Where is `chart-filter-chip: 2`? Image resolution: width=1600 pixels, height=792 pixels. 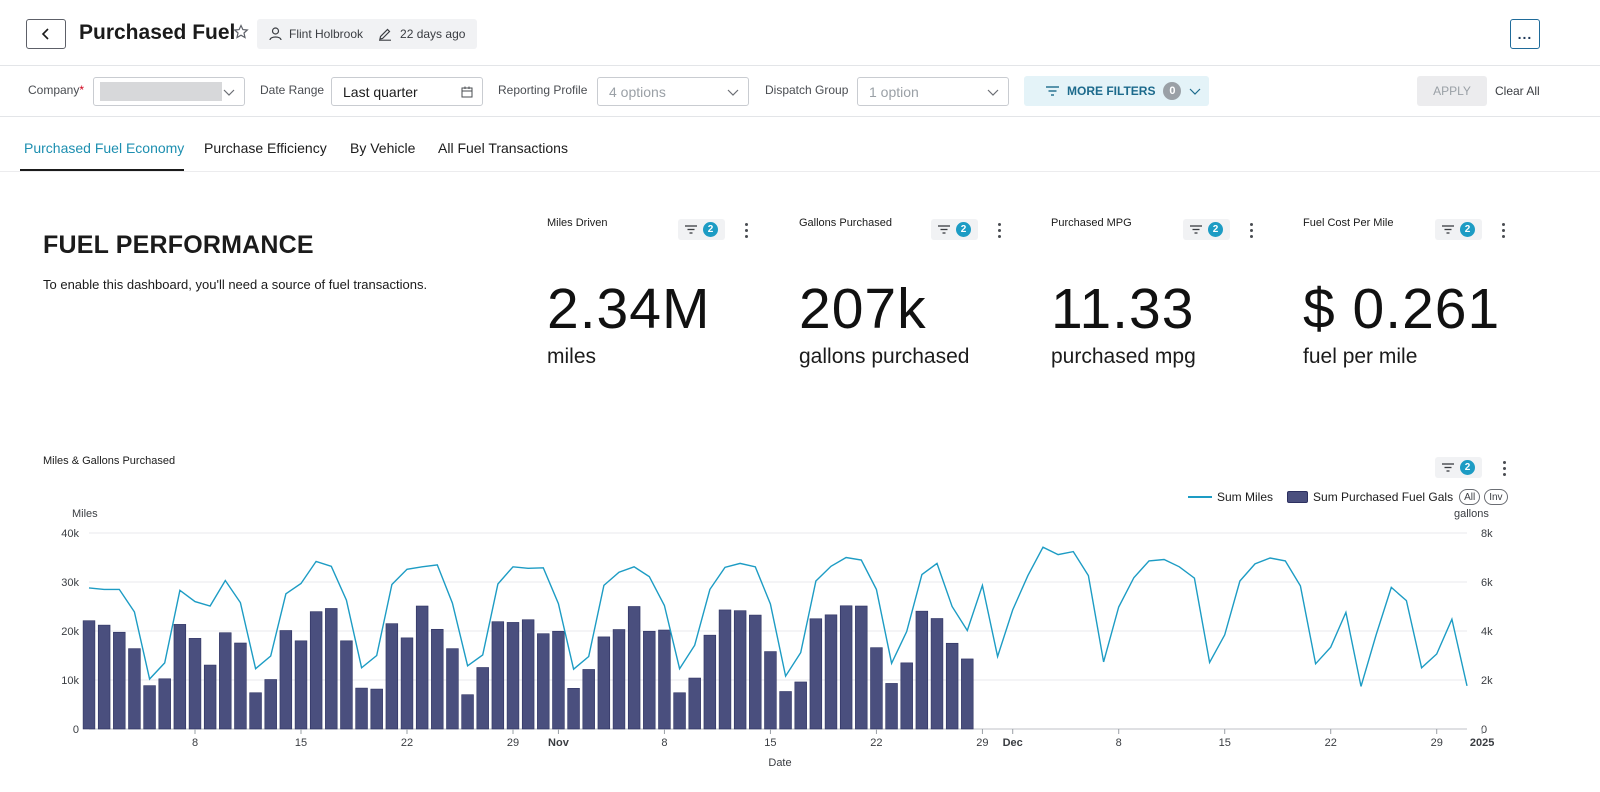
chart-filter-chip: 2 is located at coordinates (1458, 467).